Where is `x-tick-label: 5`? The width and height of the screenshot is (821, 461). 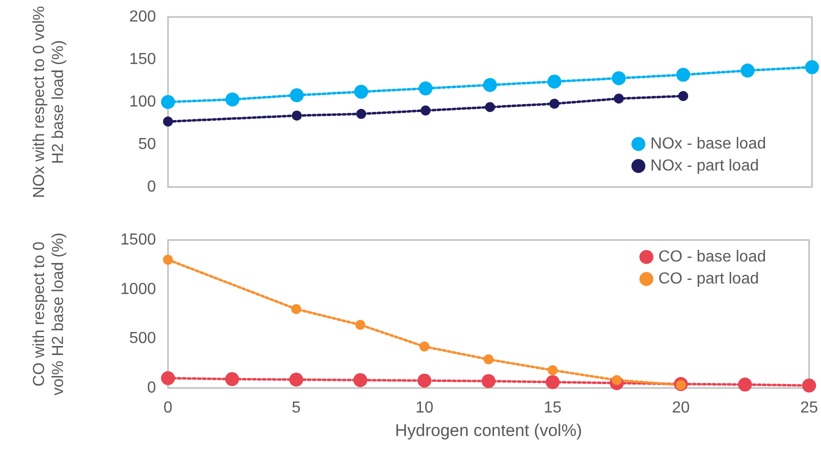 x-tick-label: 5 is located at coordinates (296, 408).